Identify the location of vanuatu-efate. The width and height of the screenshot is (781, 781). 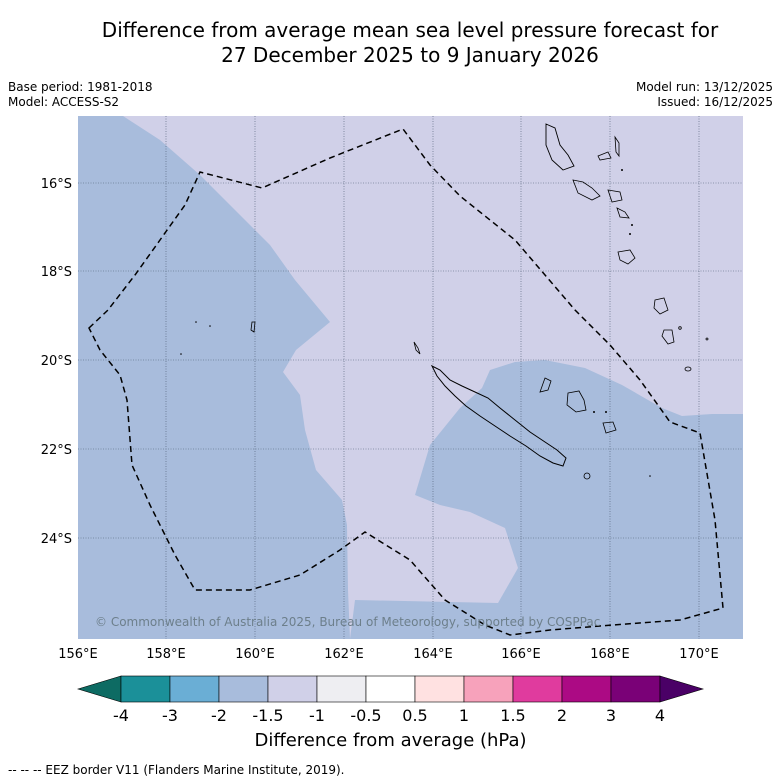
(623, 213).